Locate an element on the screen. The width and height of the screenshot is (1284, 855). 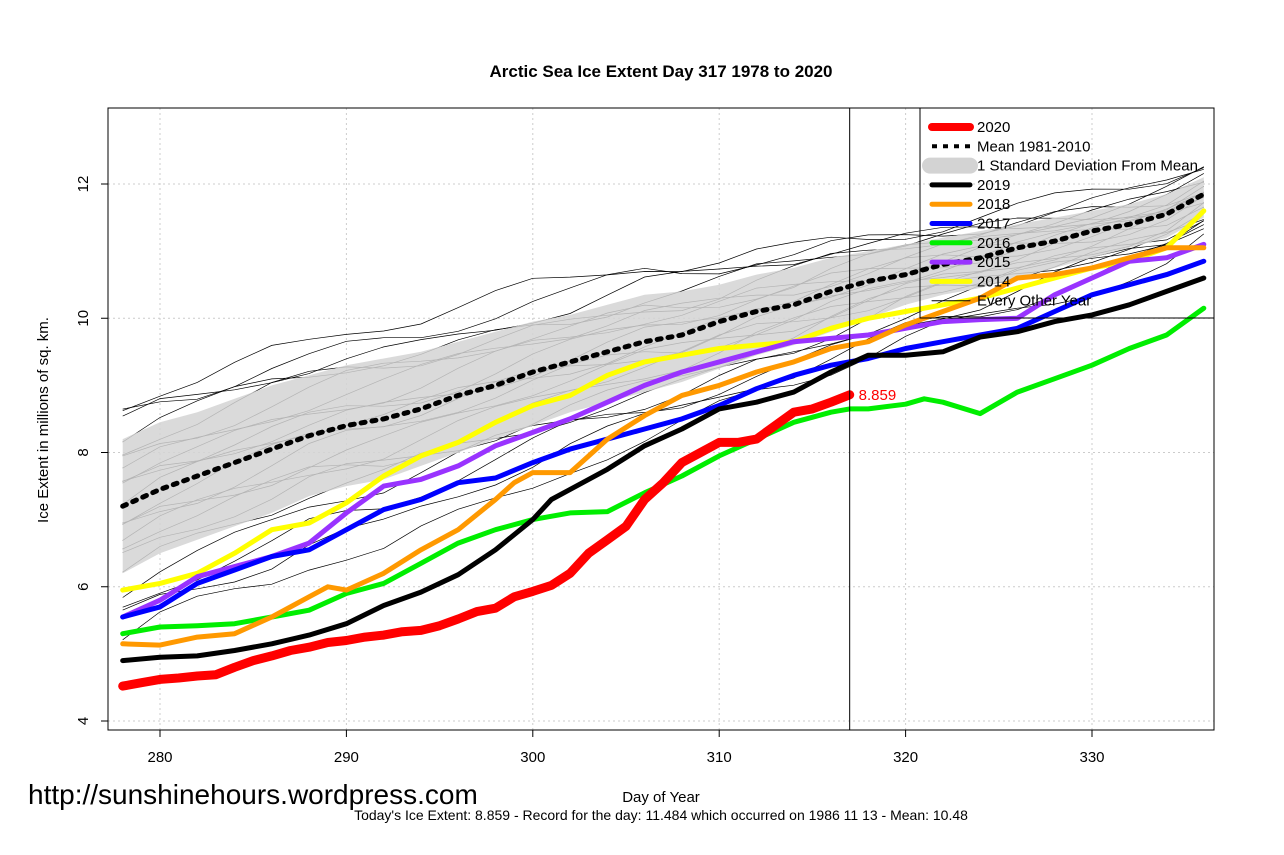
y-tick-label: 4 is located at coordinates (83, 721).